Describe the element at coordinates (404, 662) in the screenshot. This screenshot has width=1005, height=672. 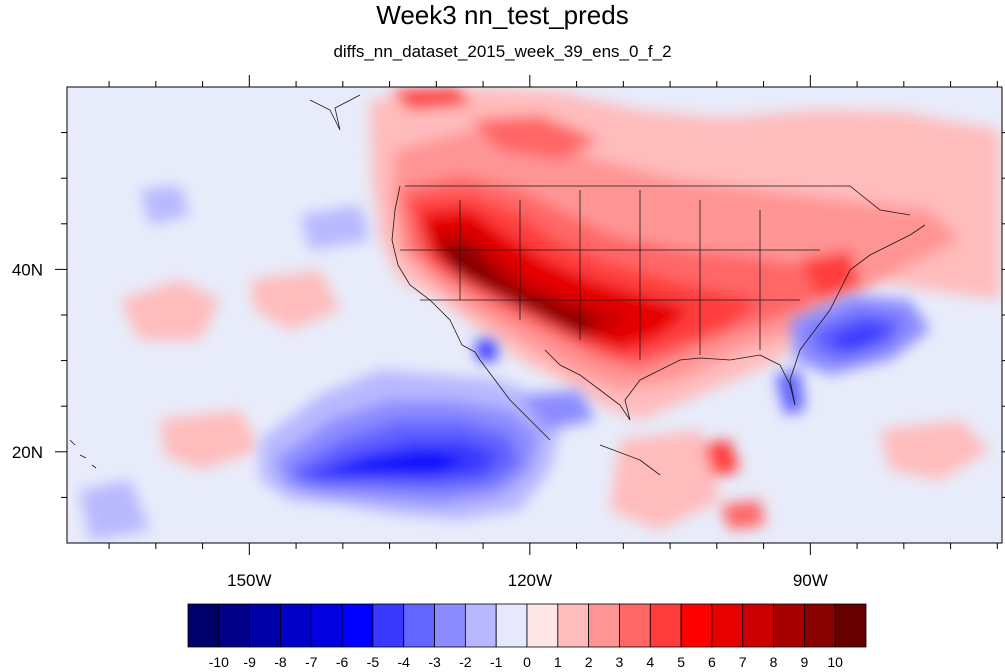
I see `colorbar-label: -4` at that location.